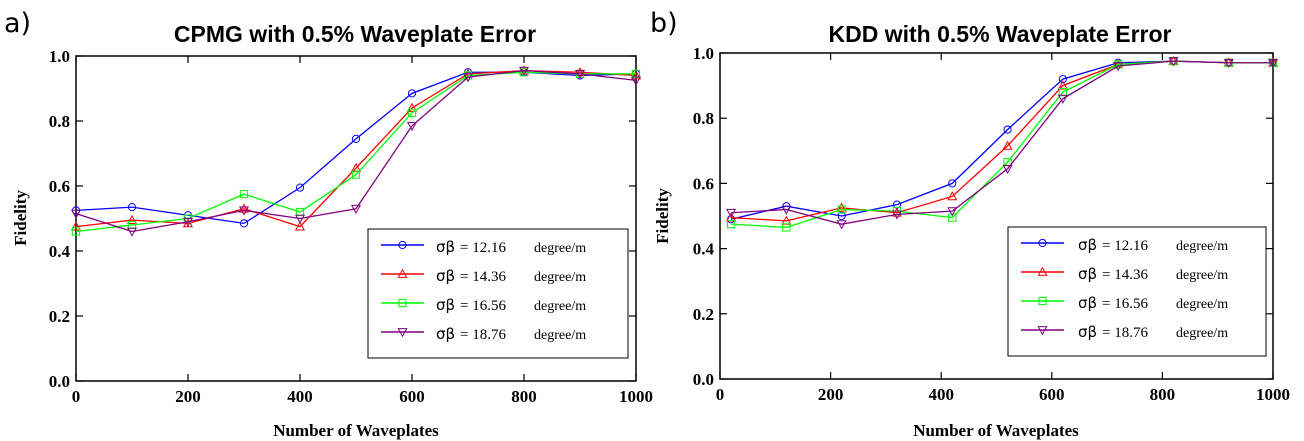  What do you see at coordinates (356, 430) in the screenshot?
I see `x-axis-label-a: Number of Waveplates` at bounding box center [356, 430].